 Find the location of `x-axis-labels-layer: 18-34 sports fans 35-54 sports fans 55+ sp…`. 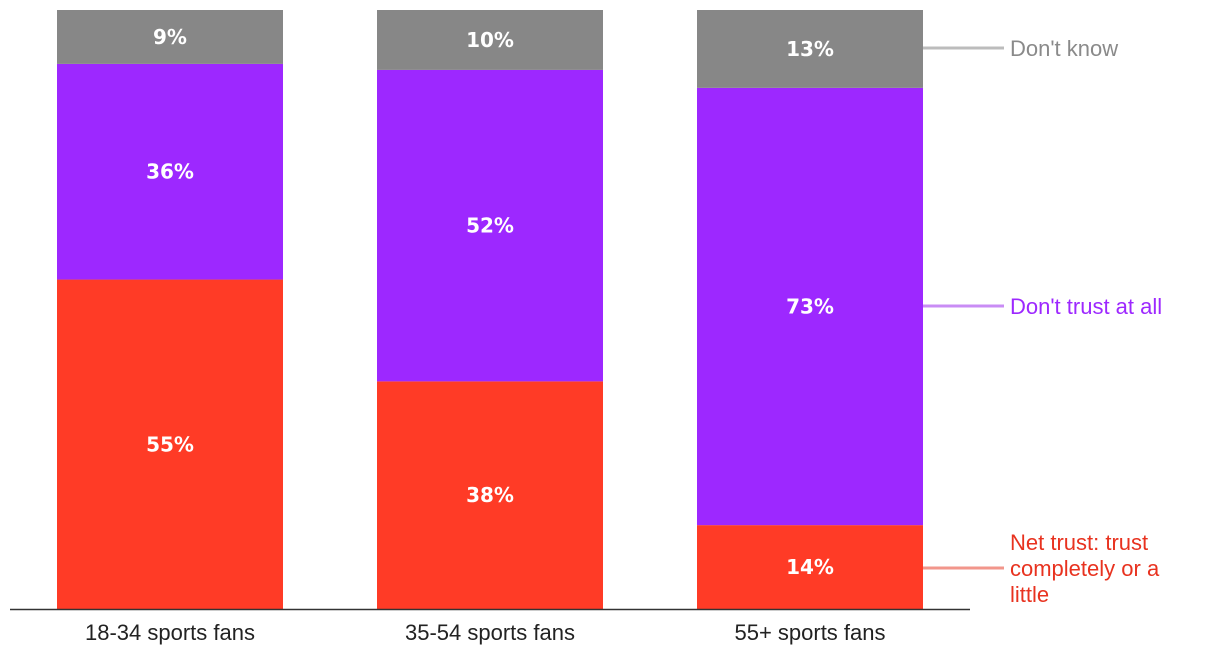

x-axis-labels-layer: 18-34 sports fans 35-54 sports fans 55+ sp… is located at coordinates (485, 632).